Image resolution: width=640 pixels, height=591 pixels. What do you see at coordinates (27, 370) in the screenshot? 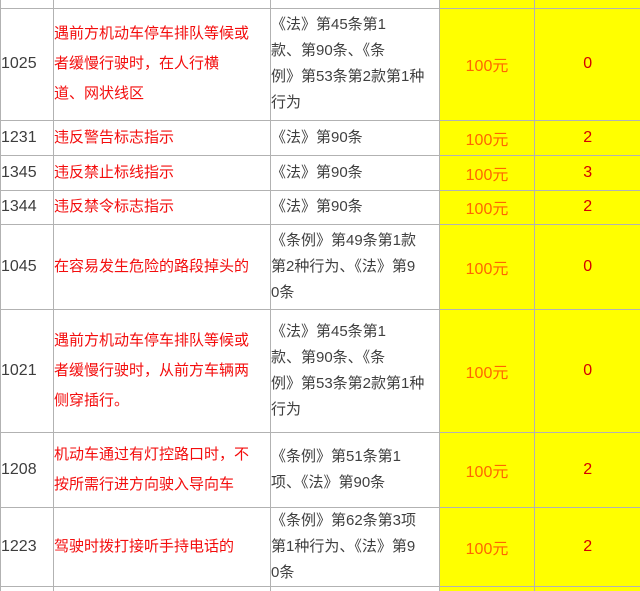
I see `code-cell: 1021` at bounding box center [27, 370].